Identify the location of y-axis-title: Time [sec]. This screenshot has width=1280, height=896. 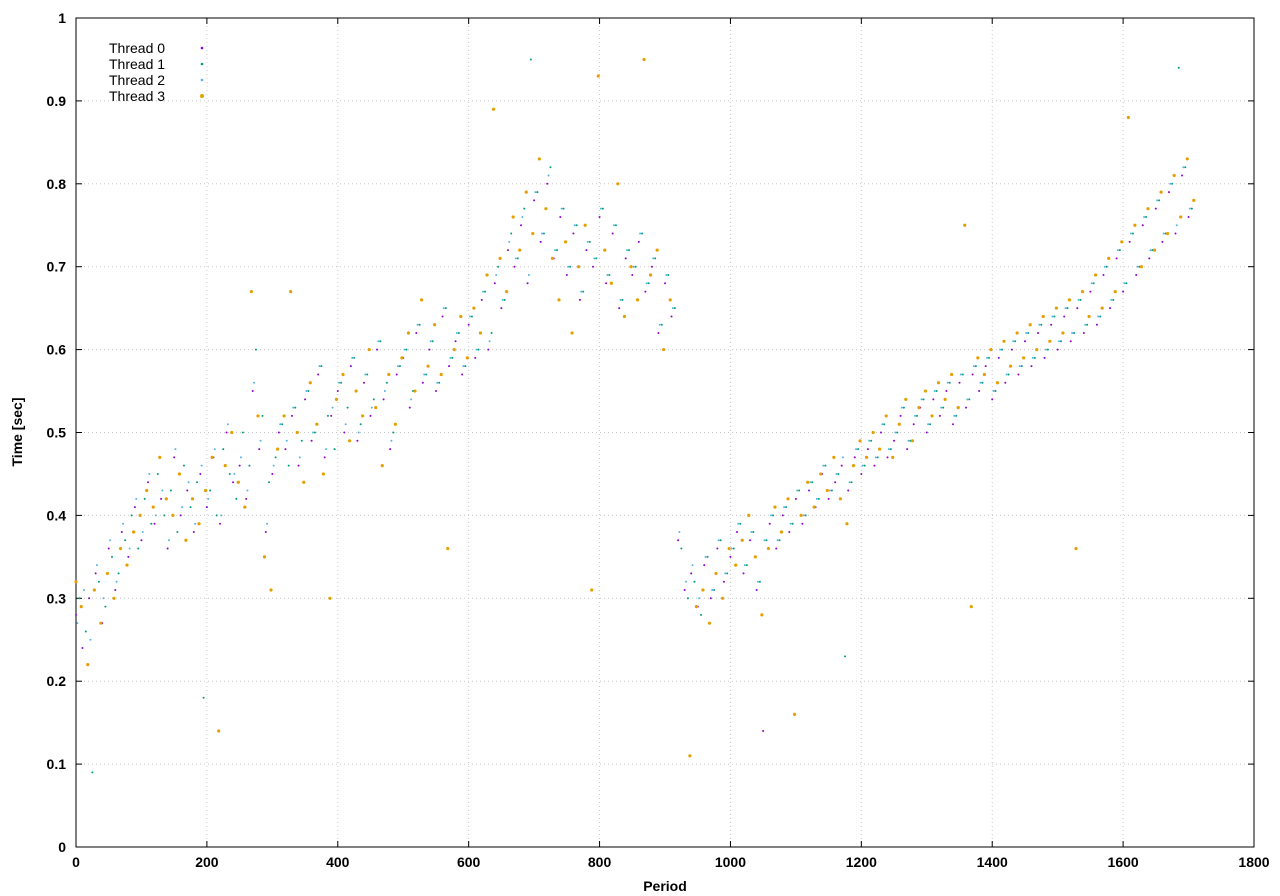
(17, 432).